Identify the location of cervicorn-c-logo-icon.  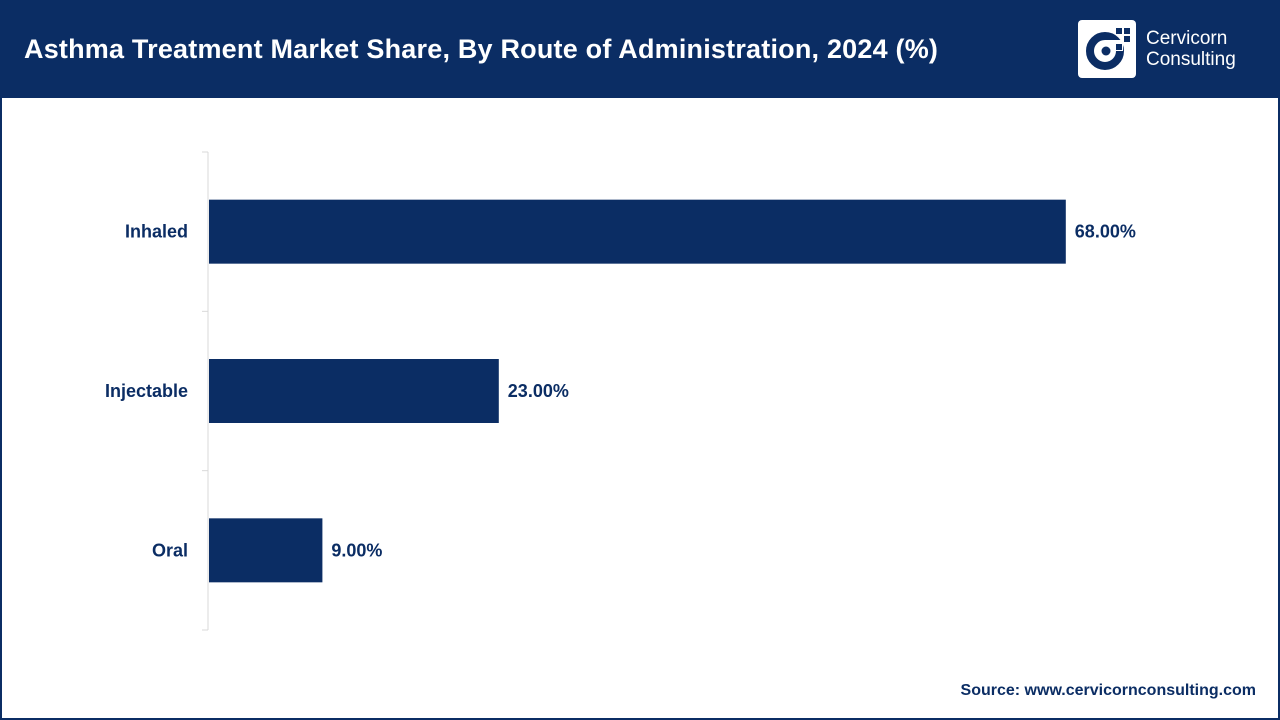
(1107, 49).